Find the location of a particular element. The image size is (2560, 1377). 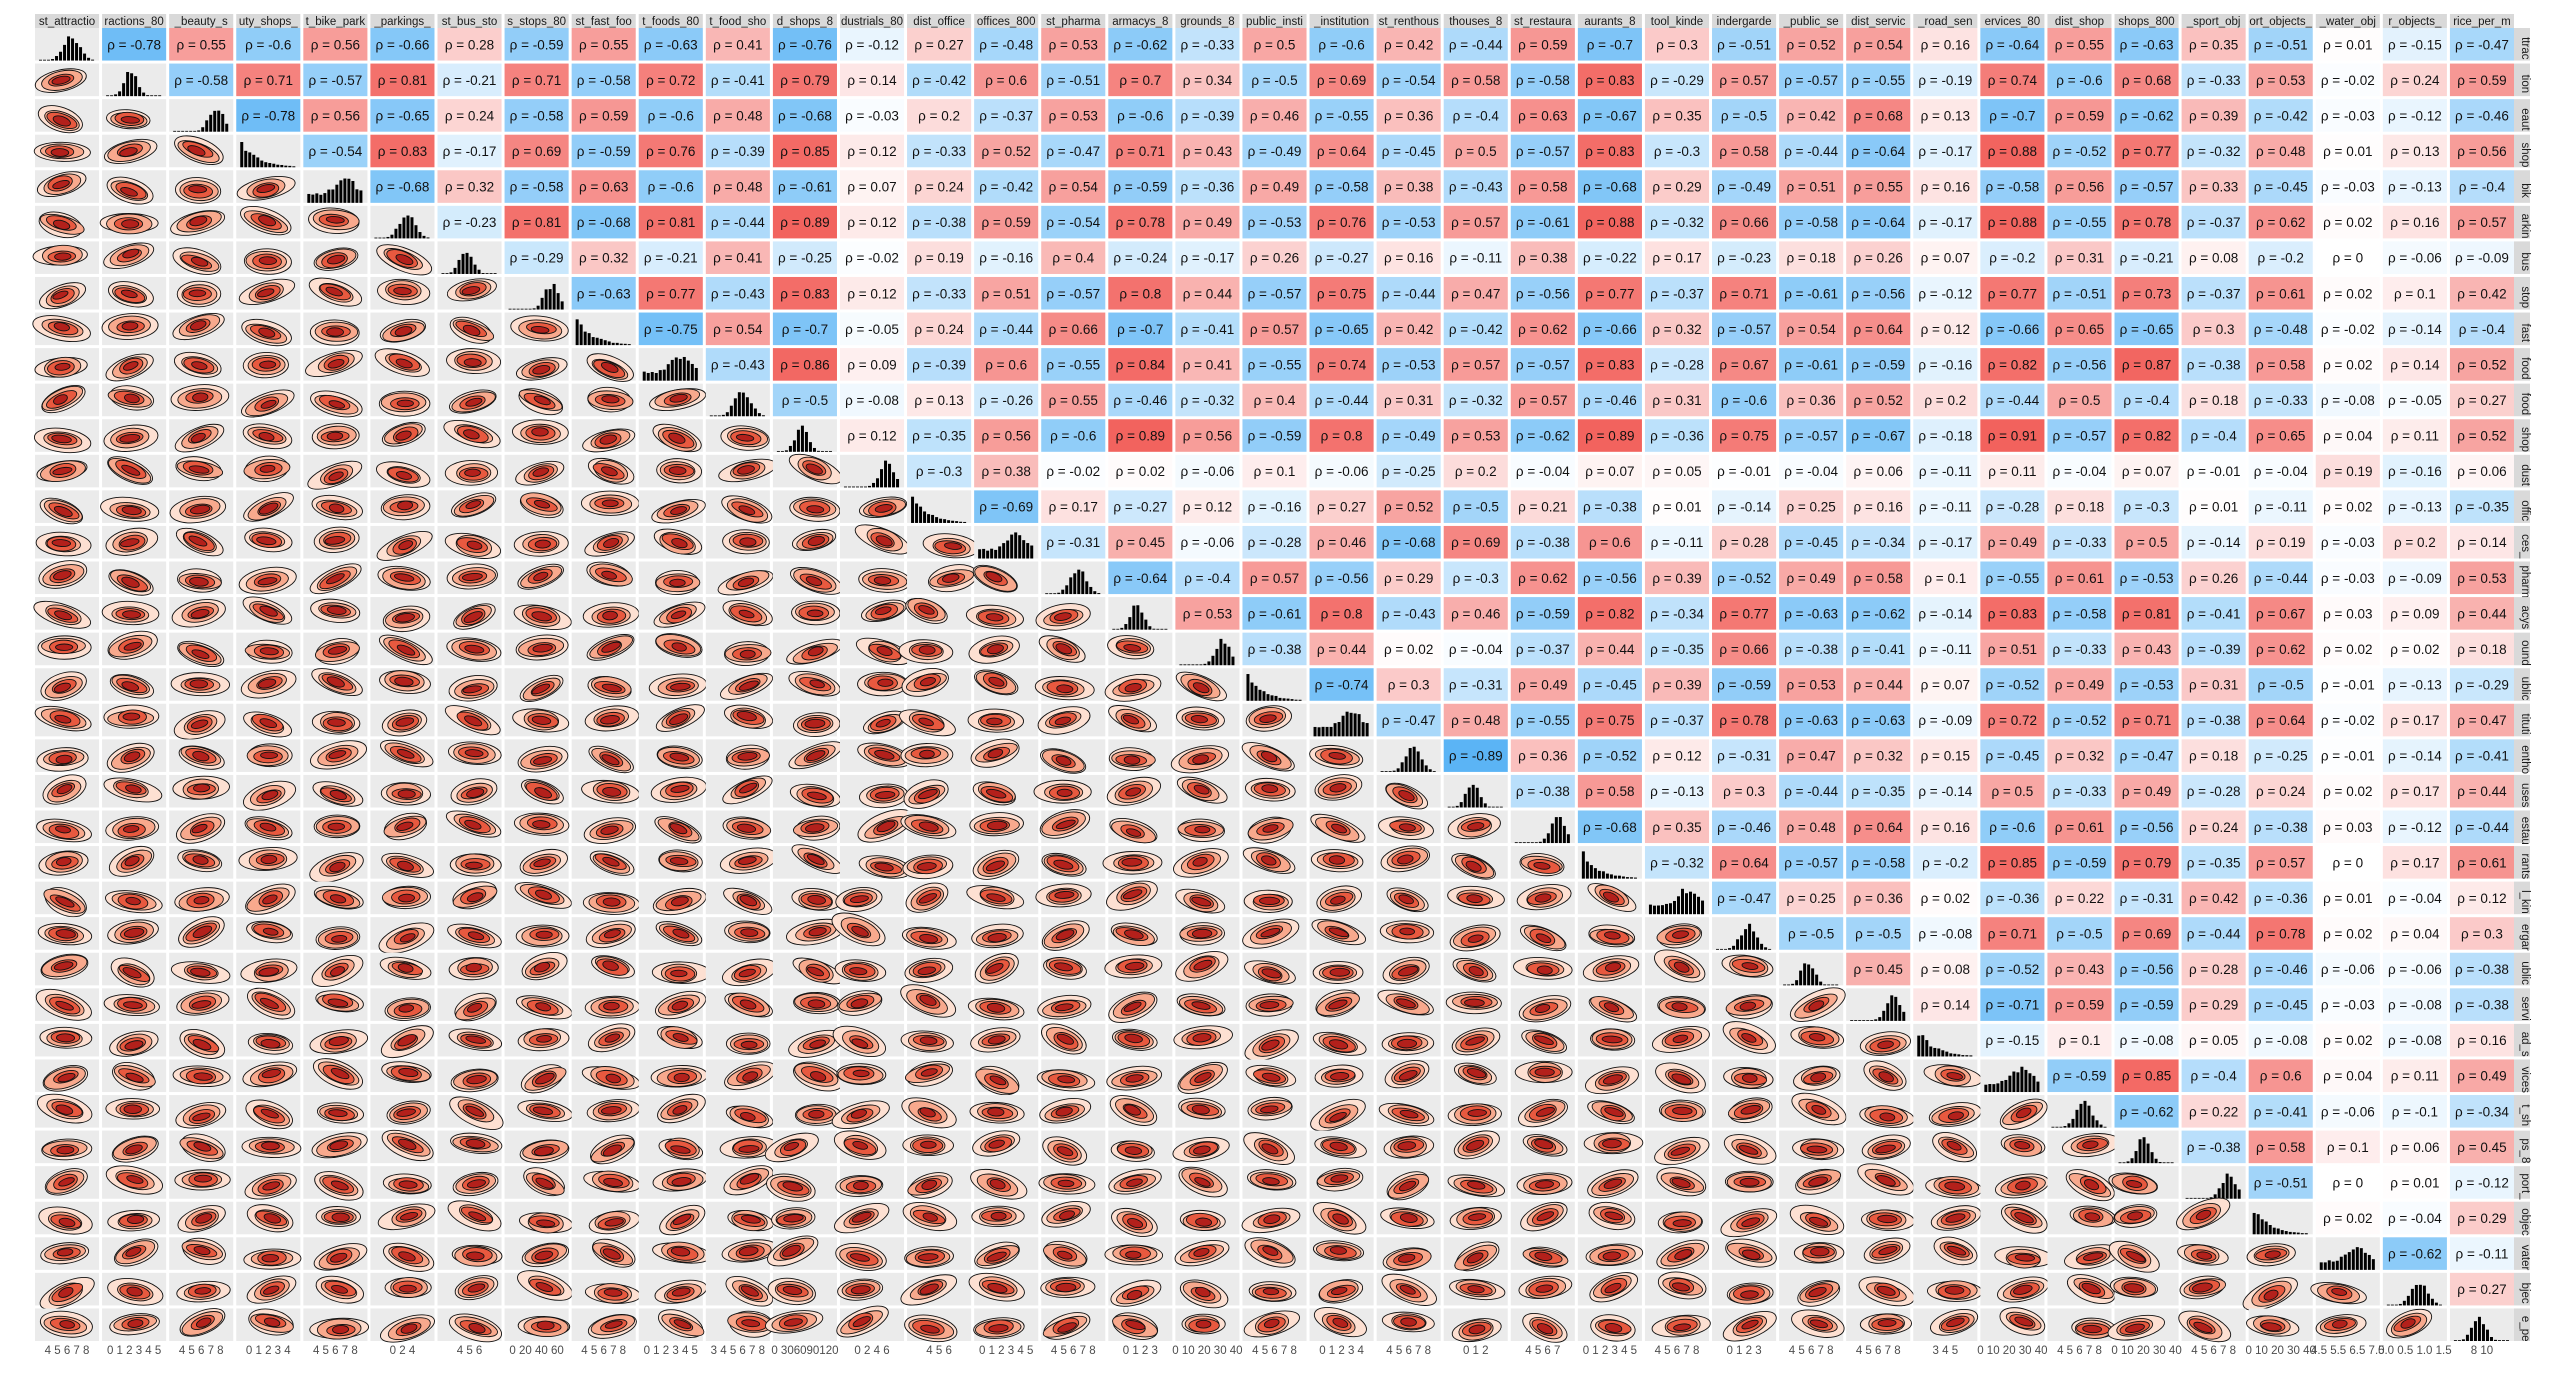

correlation-label: ρ = 0.02 is located at coordinates (1408, 649).